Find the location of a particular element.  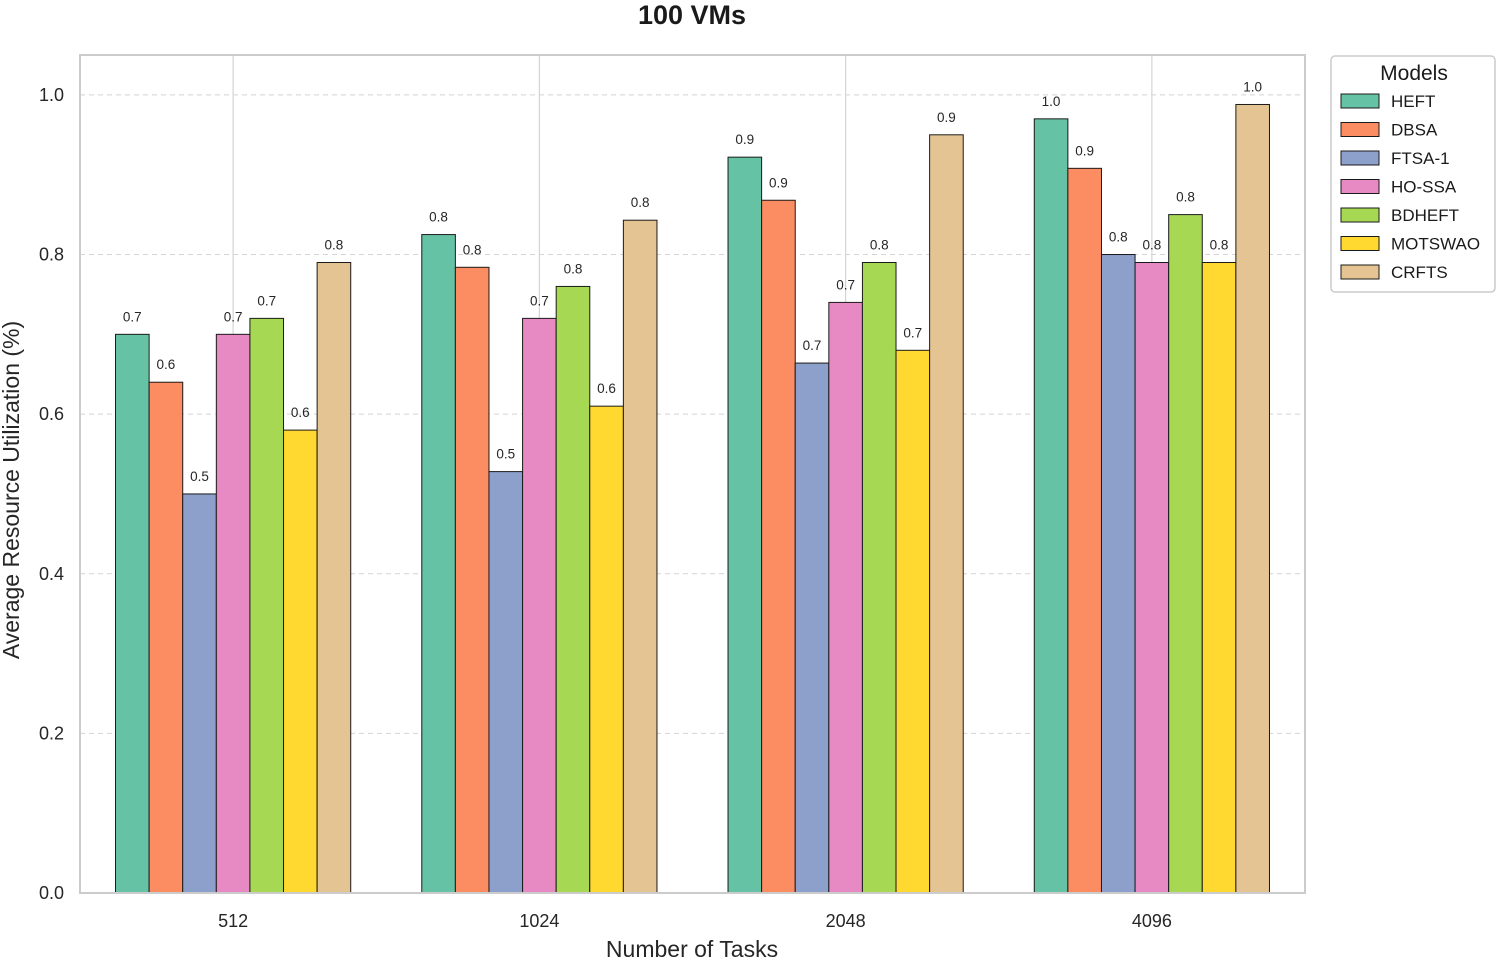

y-tick-label: 1.0 is located at coordinates (51, 95).